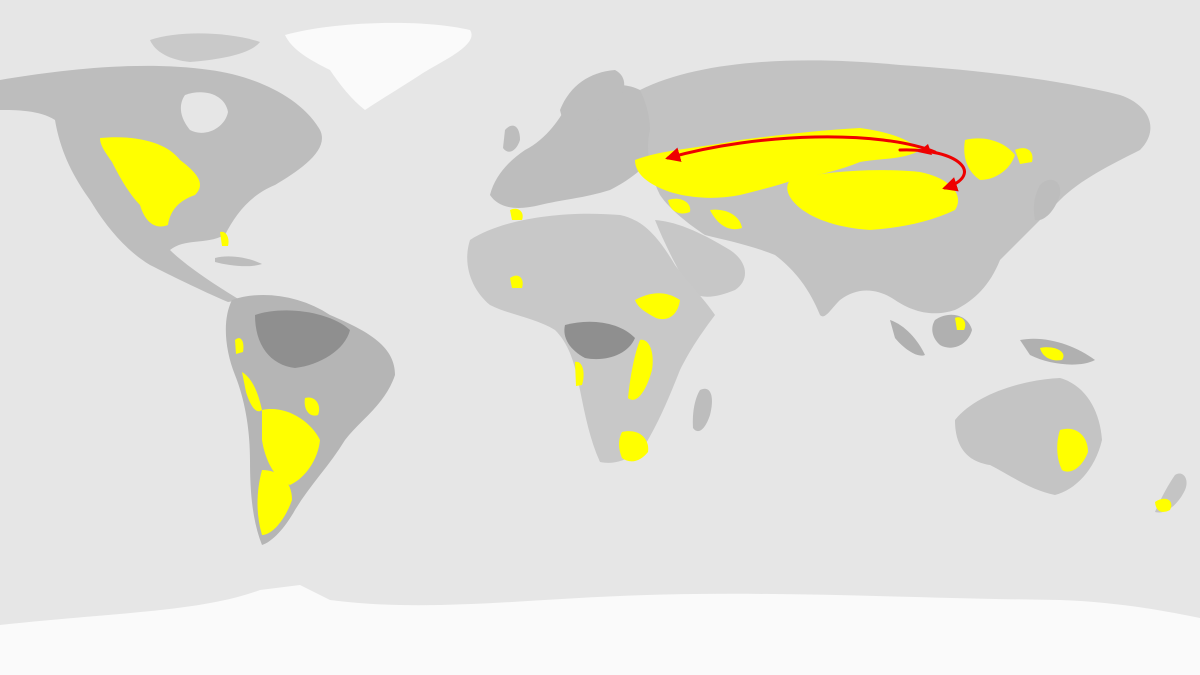 This screenshot has height=675, width=1200. I want to click on cuba, so click(238, 261).